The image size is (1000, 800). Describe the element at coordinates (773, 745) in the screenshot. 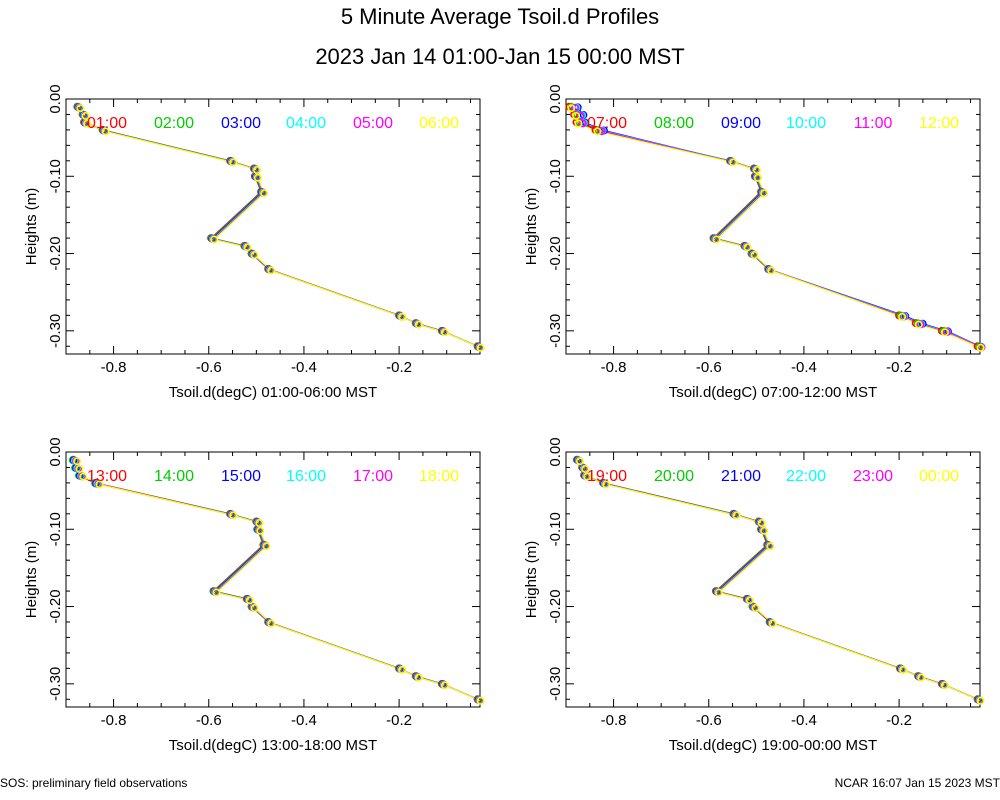

I see `x-axis-label: Tsoil.d(degC) 19:00-00:00 MST` at that location.